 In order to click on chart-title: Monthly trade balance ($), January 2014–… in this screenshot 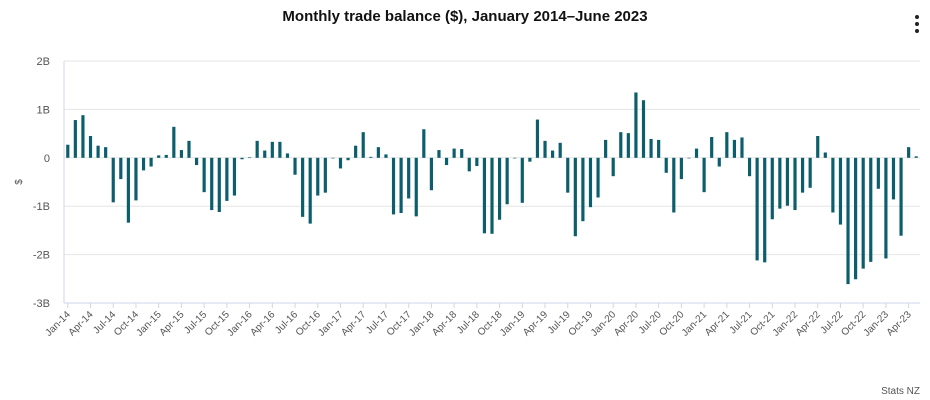, I will do `click(465, 16)`.